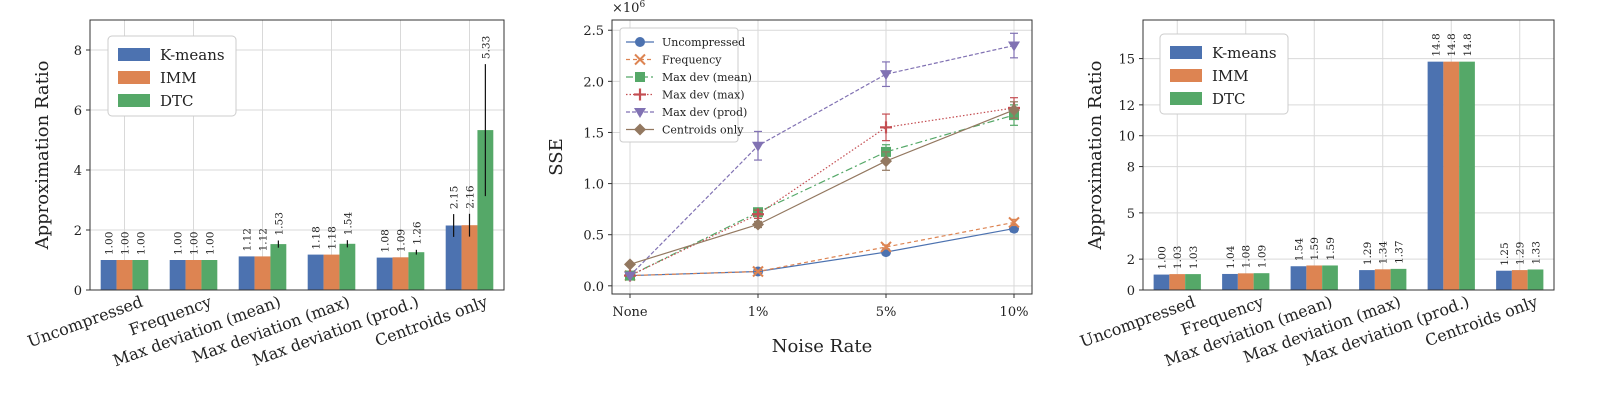 This screenshot has height=410, width=1611. Describe the element at coordinates (707, 77) in the screenshot. I see `legend-entry: Max dev (mean)` at that location.